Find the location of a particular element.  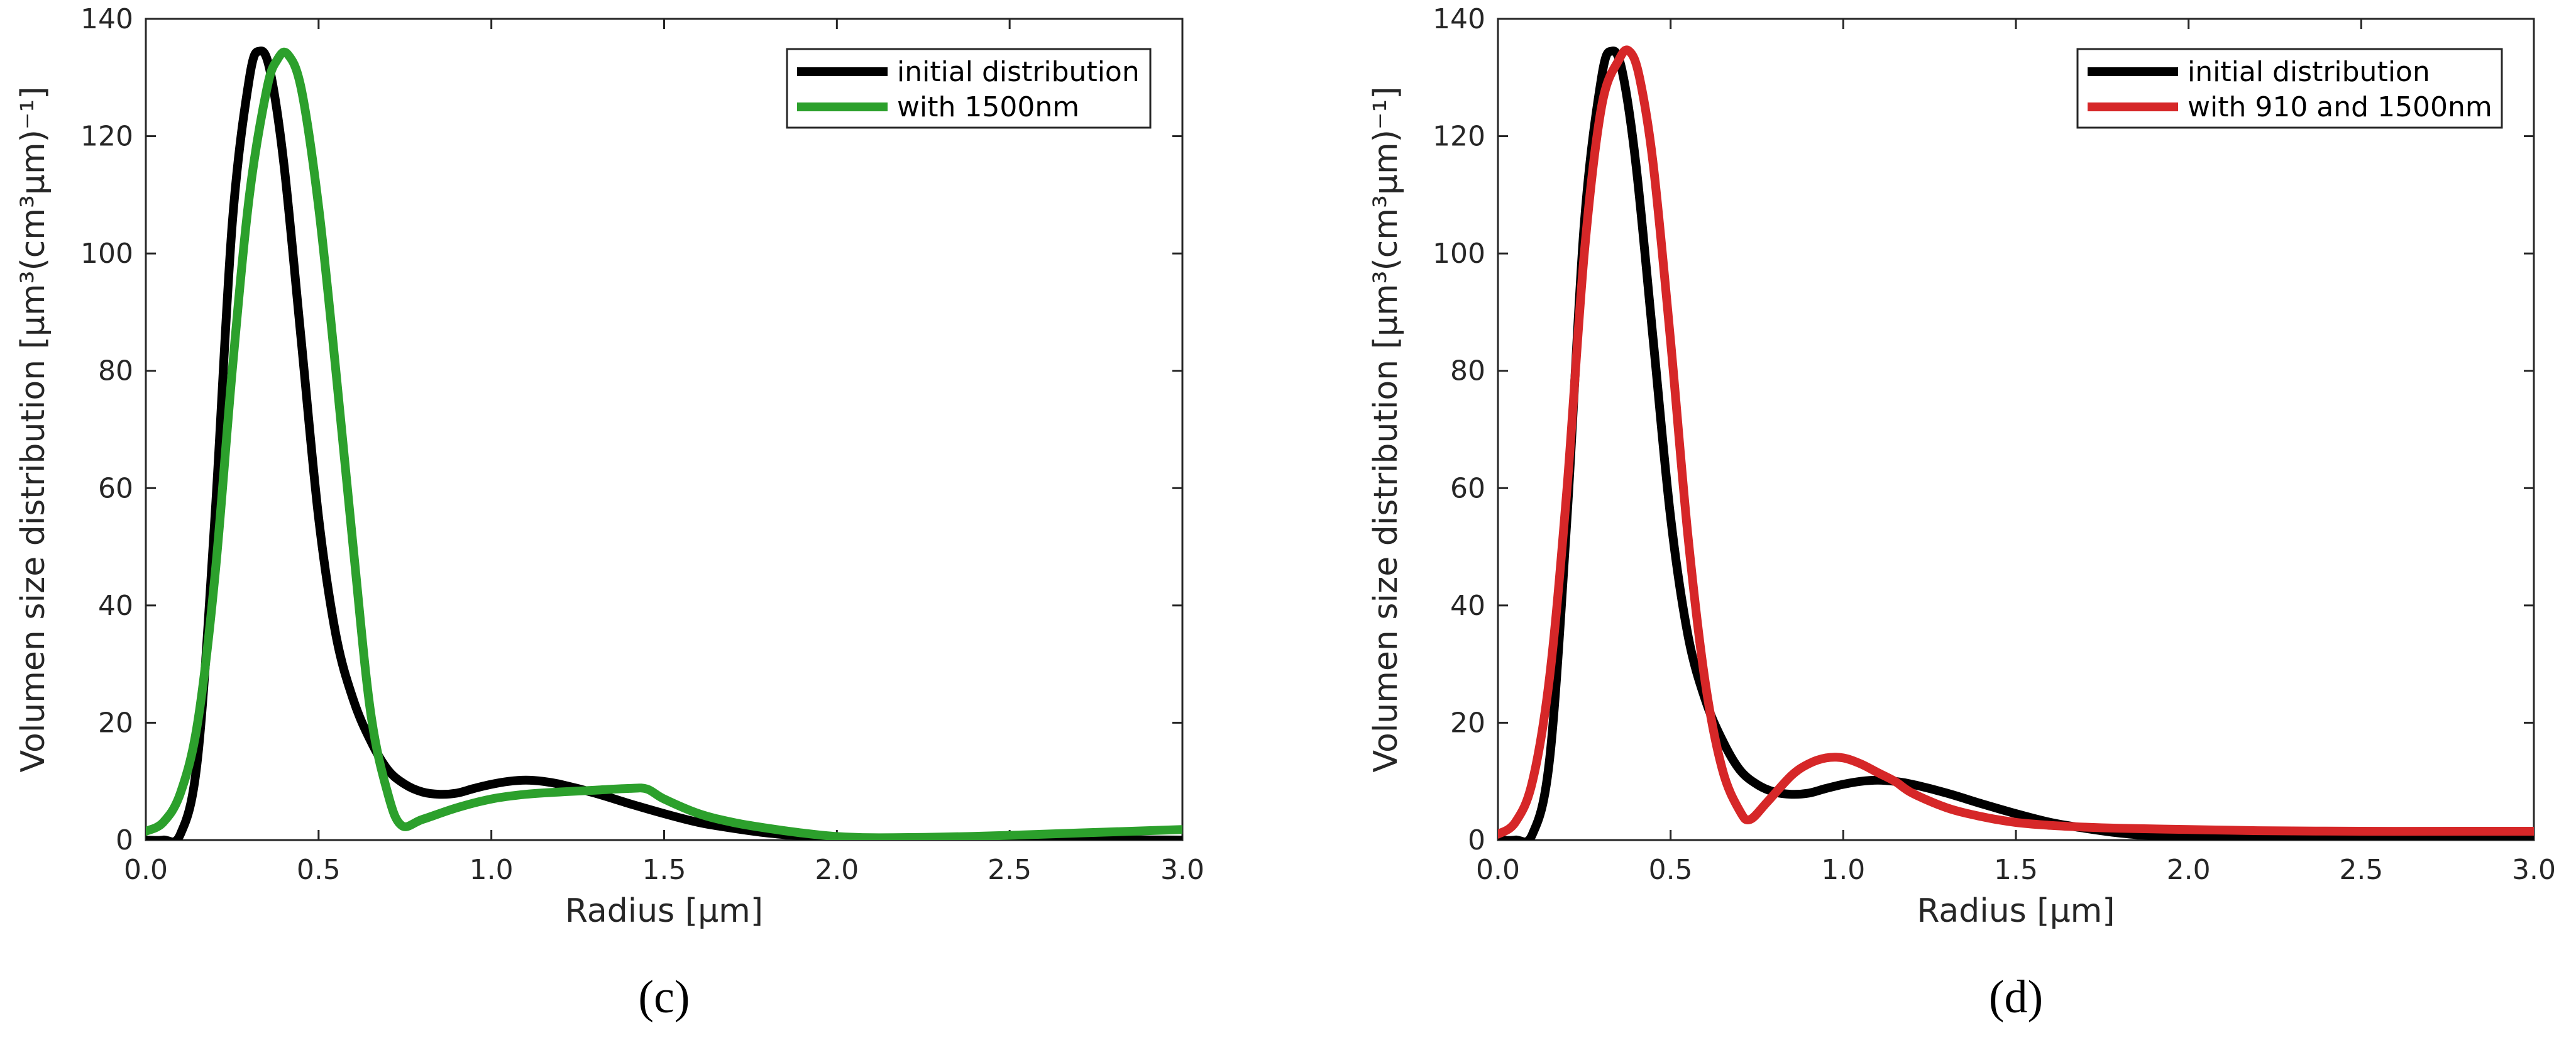

panel-label: (d) is located at coordinates (2016, 997).